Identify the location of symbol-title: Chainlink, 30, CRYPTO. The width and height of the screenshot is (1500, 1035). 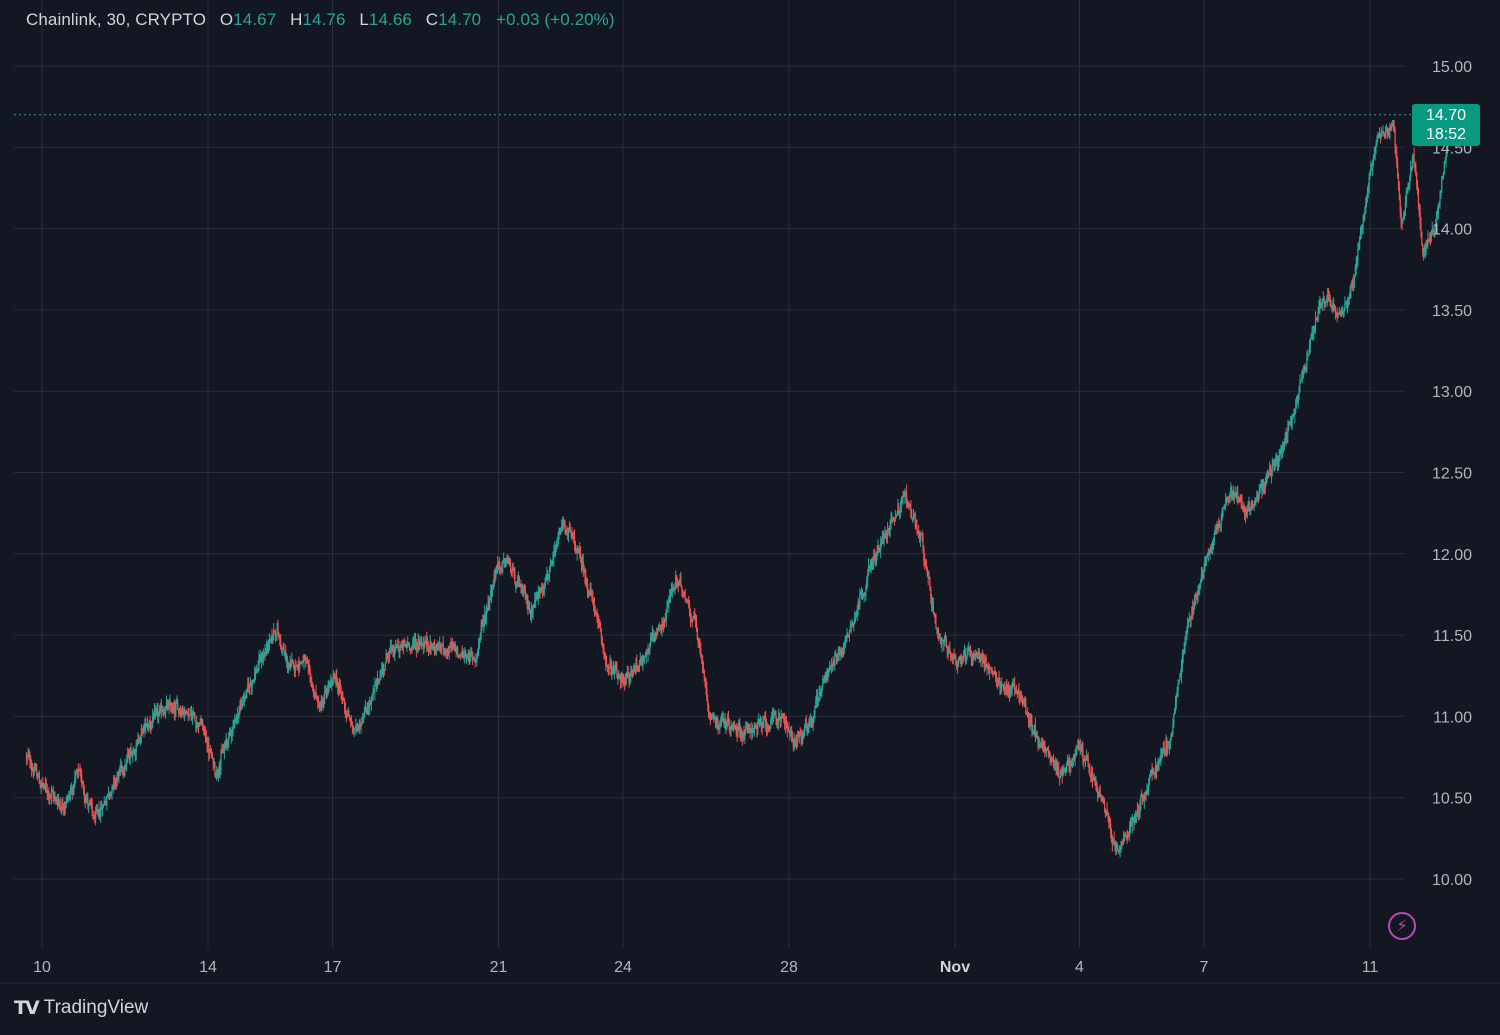
(116, 19).